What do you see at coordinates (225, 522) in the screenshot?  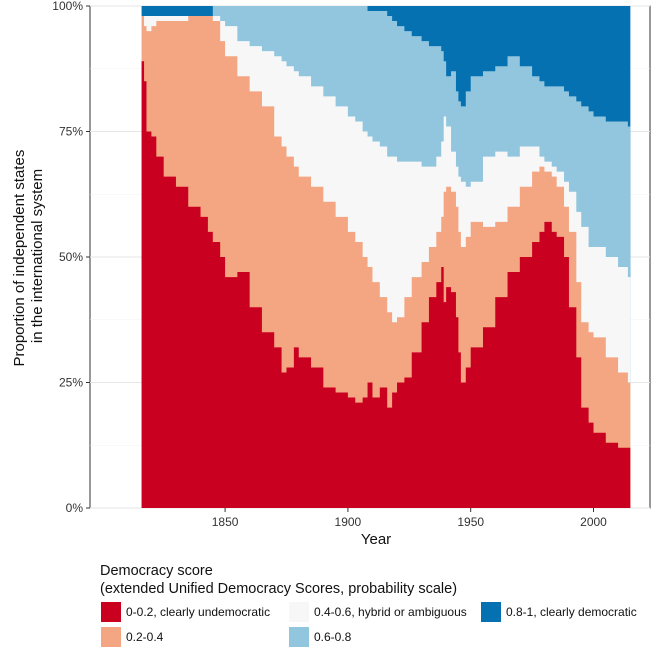 I see `x-tick-label: 1850` at bounding box center [225, 522].